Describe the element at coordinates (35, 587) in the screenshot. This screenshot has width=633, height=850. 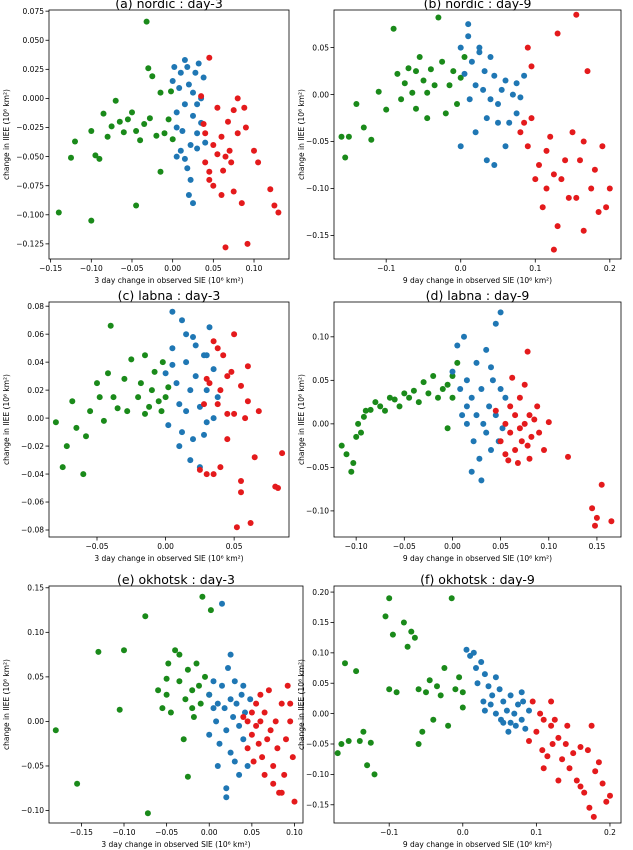
I see `y-tick-label: 0.15` at that location.